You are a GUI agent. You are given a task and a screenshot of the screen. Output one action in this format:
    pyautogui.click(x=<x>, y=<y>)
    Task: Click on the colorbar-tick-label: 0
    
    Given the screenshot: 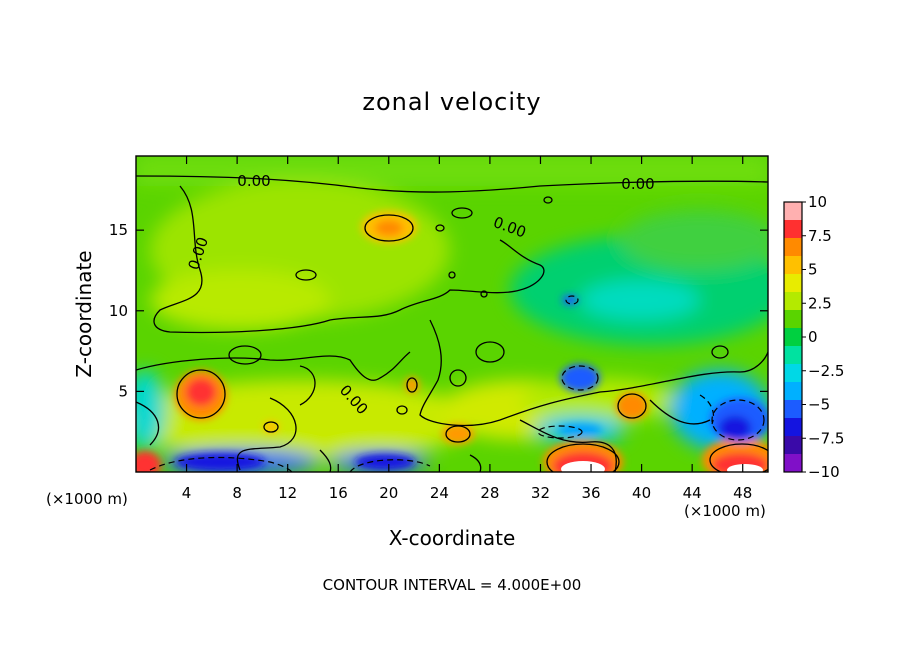 What is the action you would take?
    pyautogui.click(x=813, y=337)
    